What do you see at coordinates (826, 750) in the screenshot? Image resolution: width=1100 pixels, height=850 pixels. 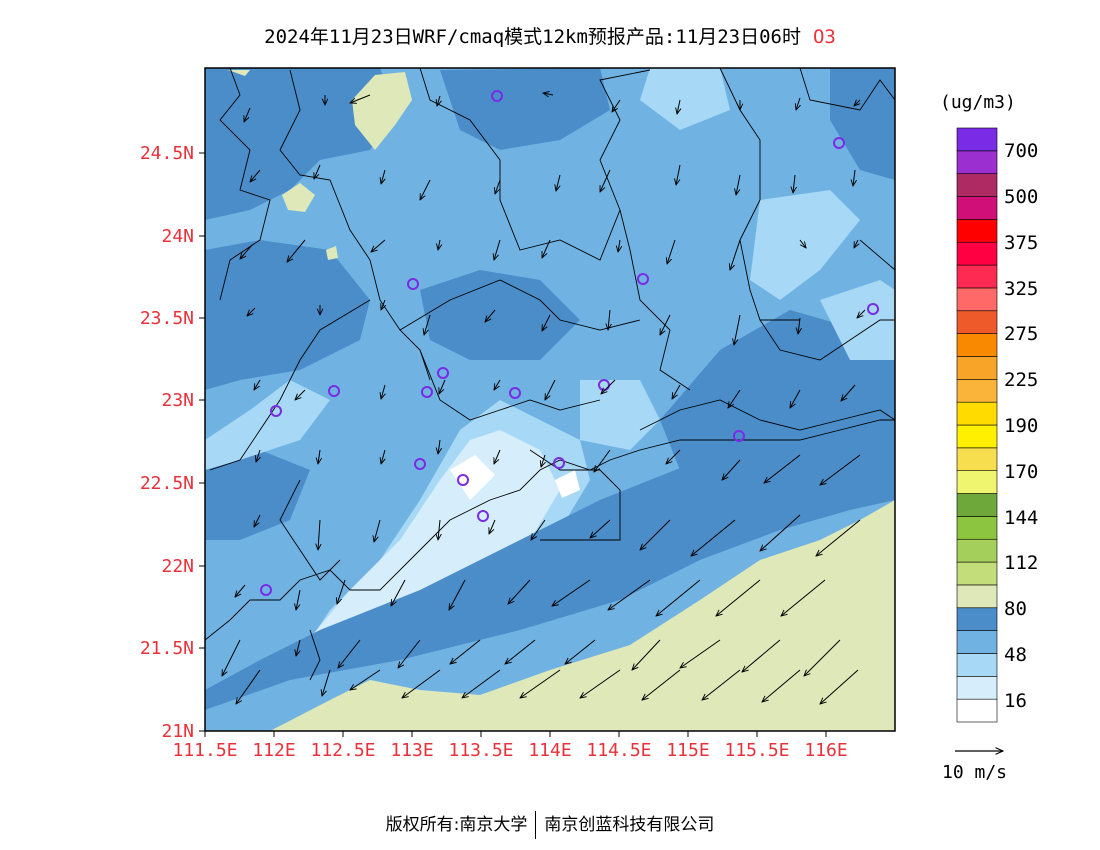 I see `lon-label: 116E` at bounding box center [826, 750].